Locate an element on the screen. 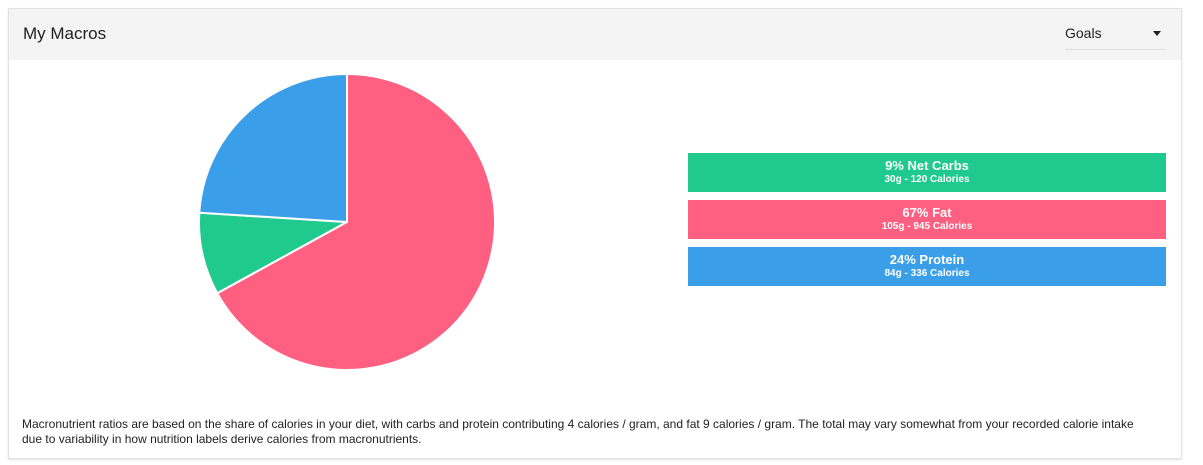 This screenshot has width=1203, height=465. legend-detail: 105g - 945 Calories is located at coordinates (927, 226).